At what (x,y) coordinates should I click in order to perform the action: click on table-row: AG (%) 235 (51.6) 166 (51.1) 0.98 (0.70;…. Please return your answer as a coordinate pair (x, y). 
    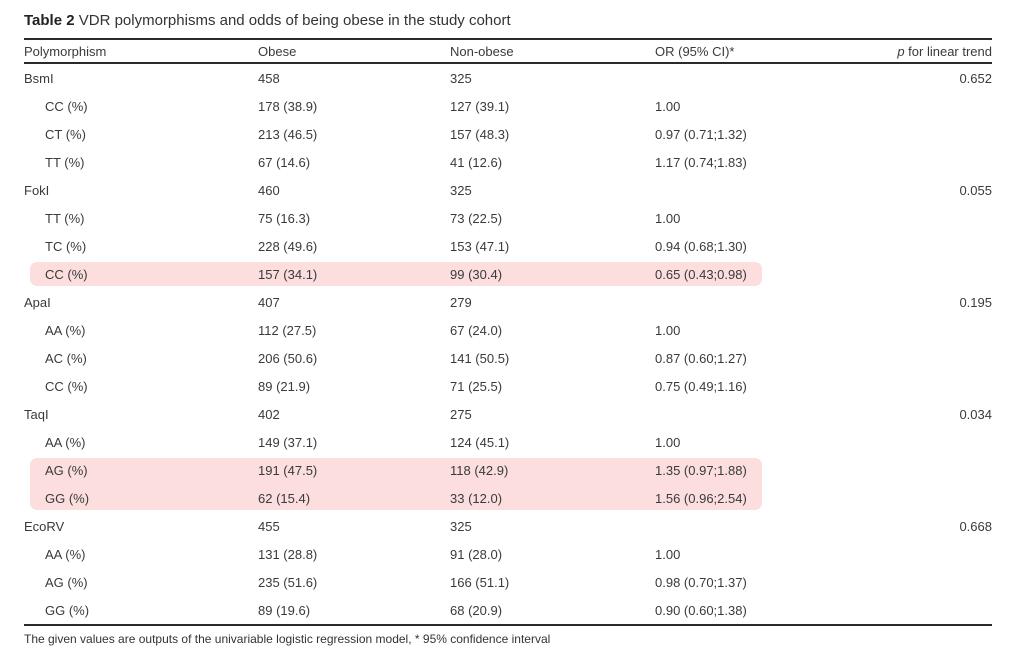
    Looking at the image, I should click on (508, 582).